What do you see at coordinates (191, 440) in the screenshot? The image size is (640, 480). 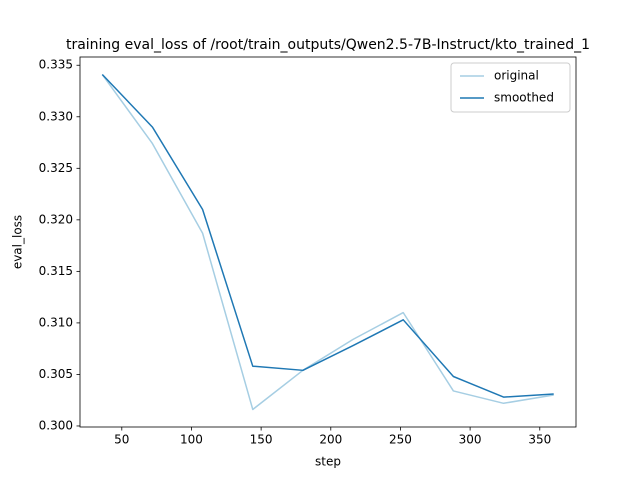 I see `x-tick-label: 100` at bounding box center [191, 440].